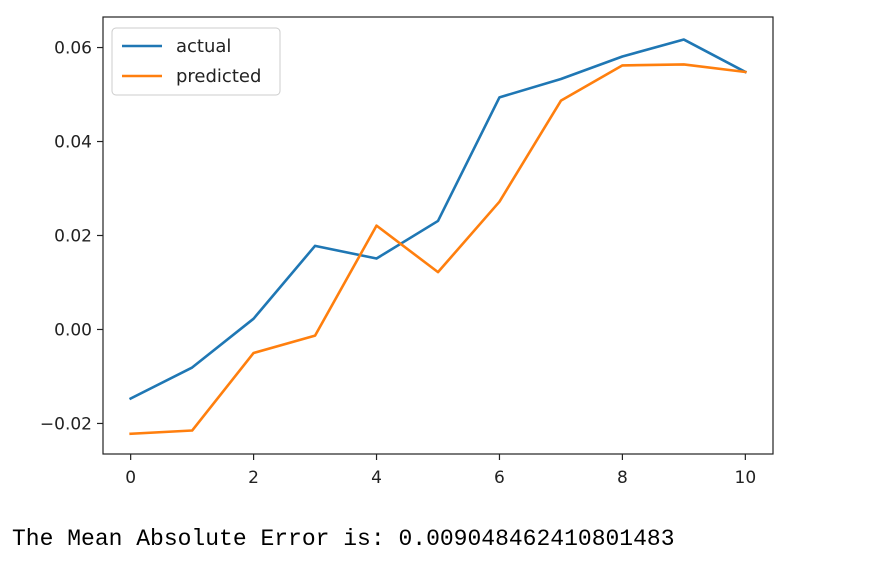 Image resolution: width=874 pixels, height=578 pixels. I want to click on x-tick-label: 10, so click(746, 478).